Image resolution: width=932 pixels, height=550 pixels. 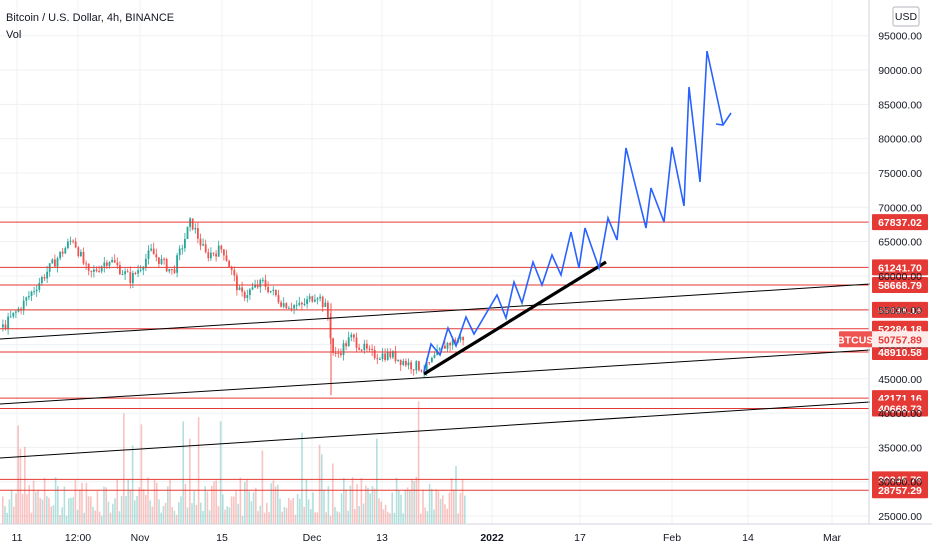 What do you see at coordinates (464, 490) in the screenshot?
I see `level-28757.29: 28757.29` at bounding box center [464, 490].